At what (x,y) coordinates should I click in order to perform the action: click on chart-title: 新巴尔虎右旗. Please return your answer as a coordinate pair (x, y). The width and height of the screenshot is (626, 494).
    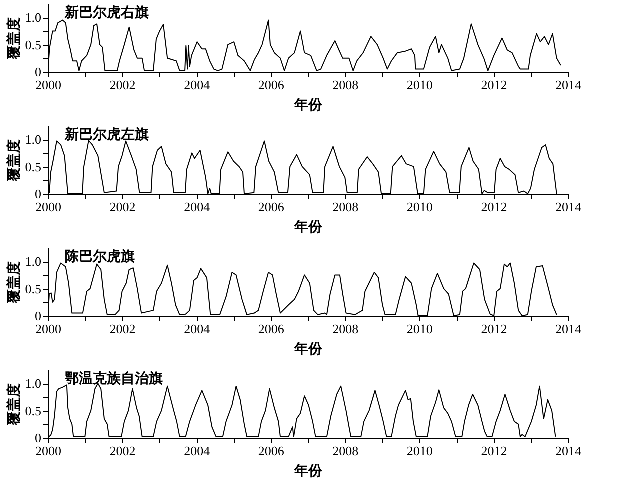
    Looking at the image, I should click on (106, 12).